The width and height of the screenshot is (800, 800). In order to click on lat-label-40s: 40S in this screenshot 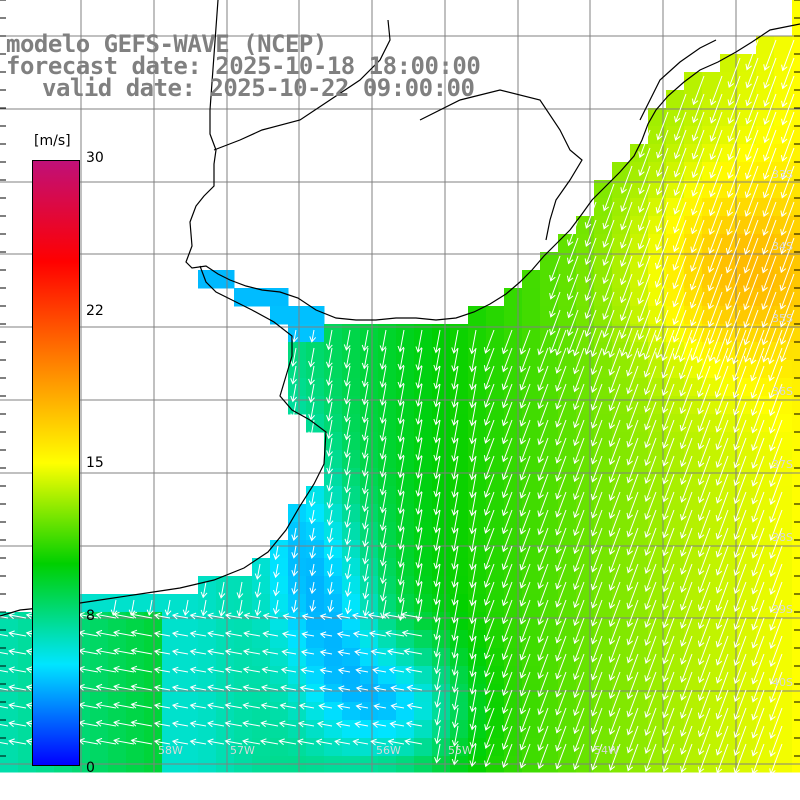, I will do `click(782, 682)`.